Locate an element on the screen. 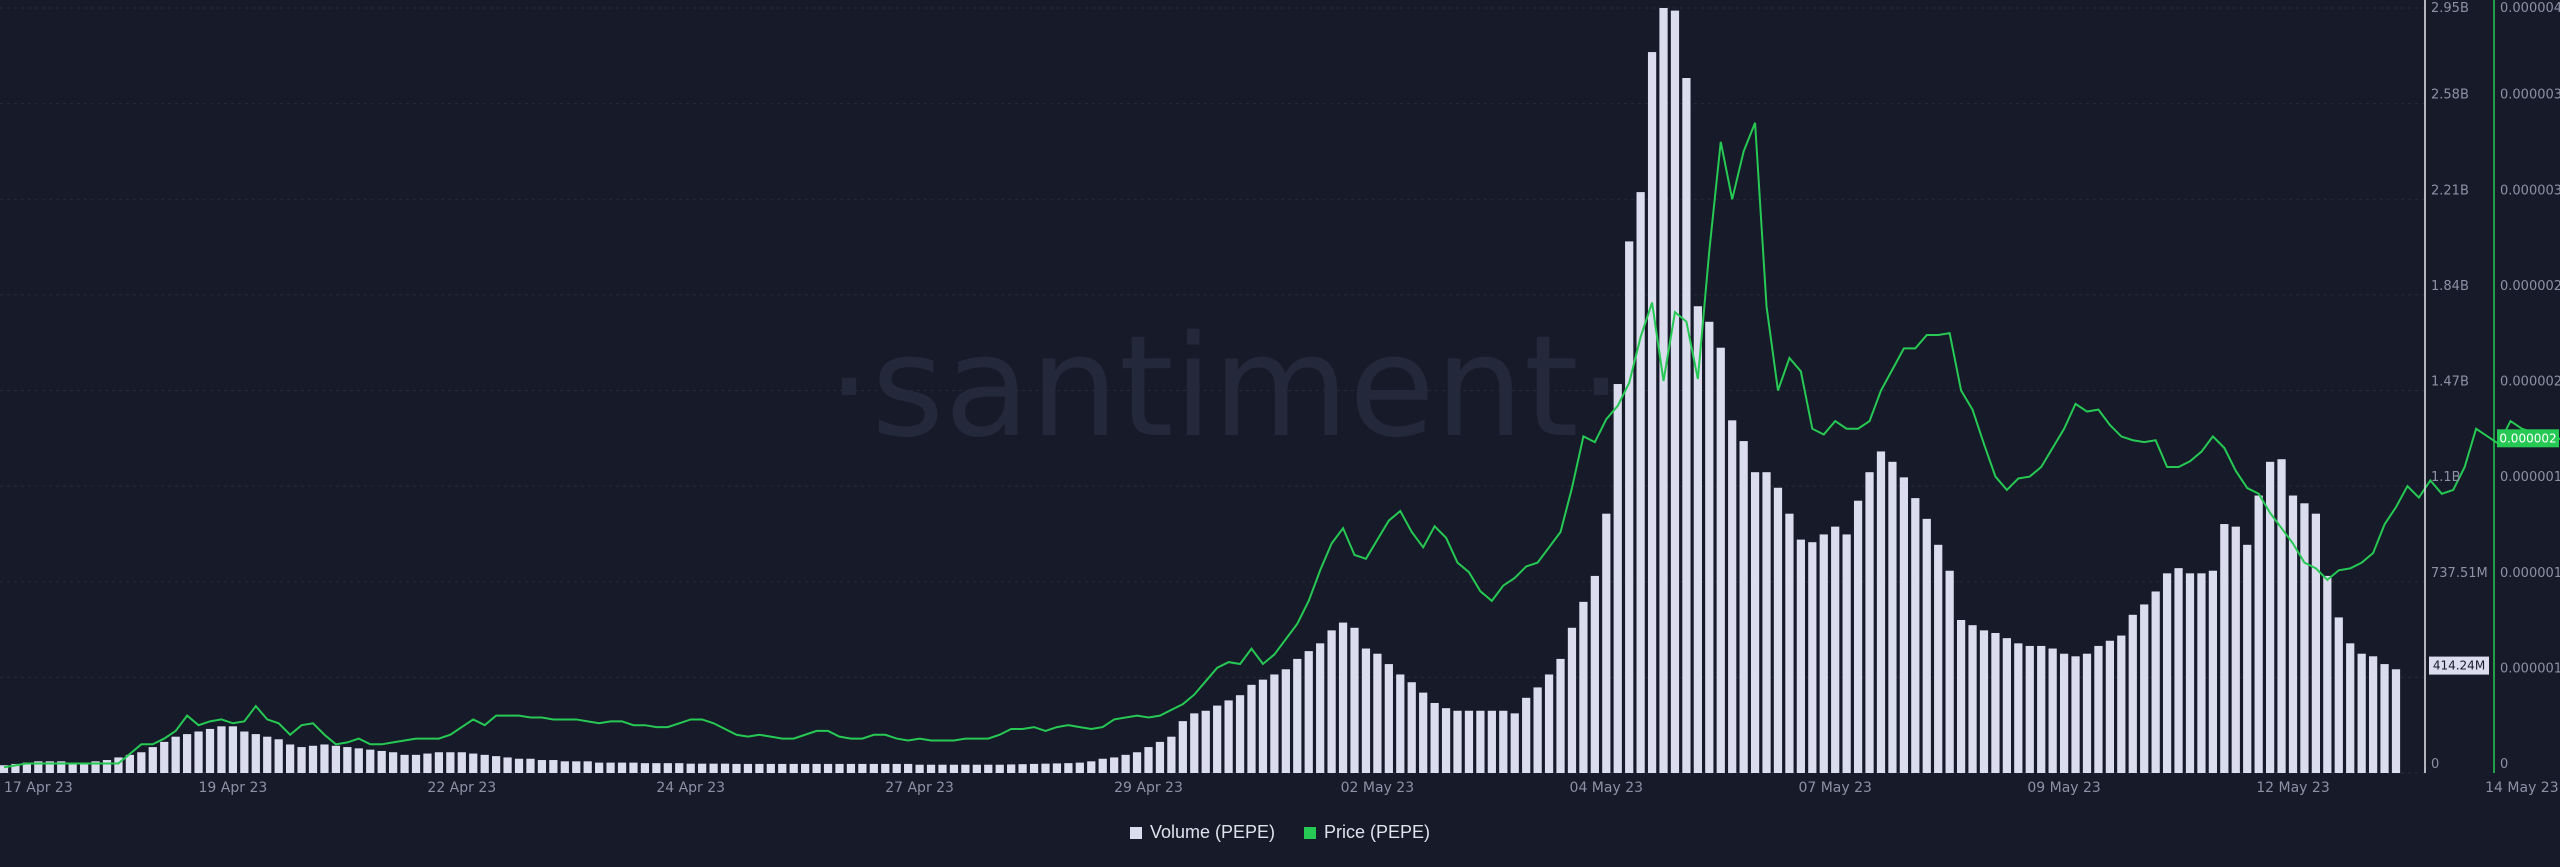 This screenshot has width=2560, height=867. legend-item-price: Price (PEPE) is located at coordinates (1367, 832).